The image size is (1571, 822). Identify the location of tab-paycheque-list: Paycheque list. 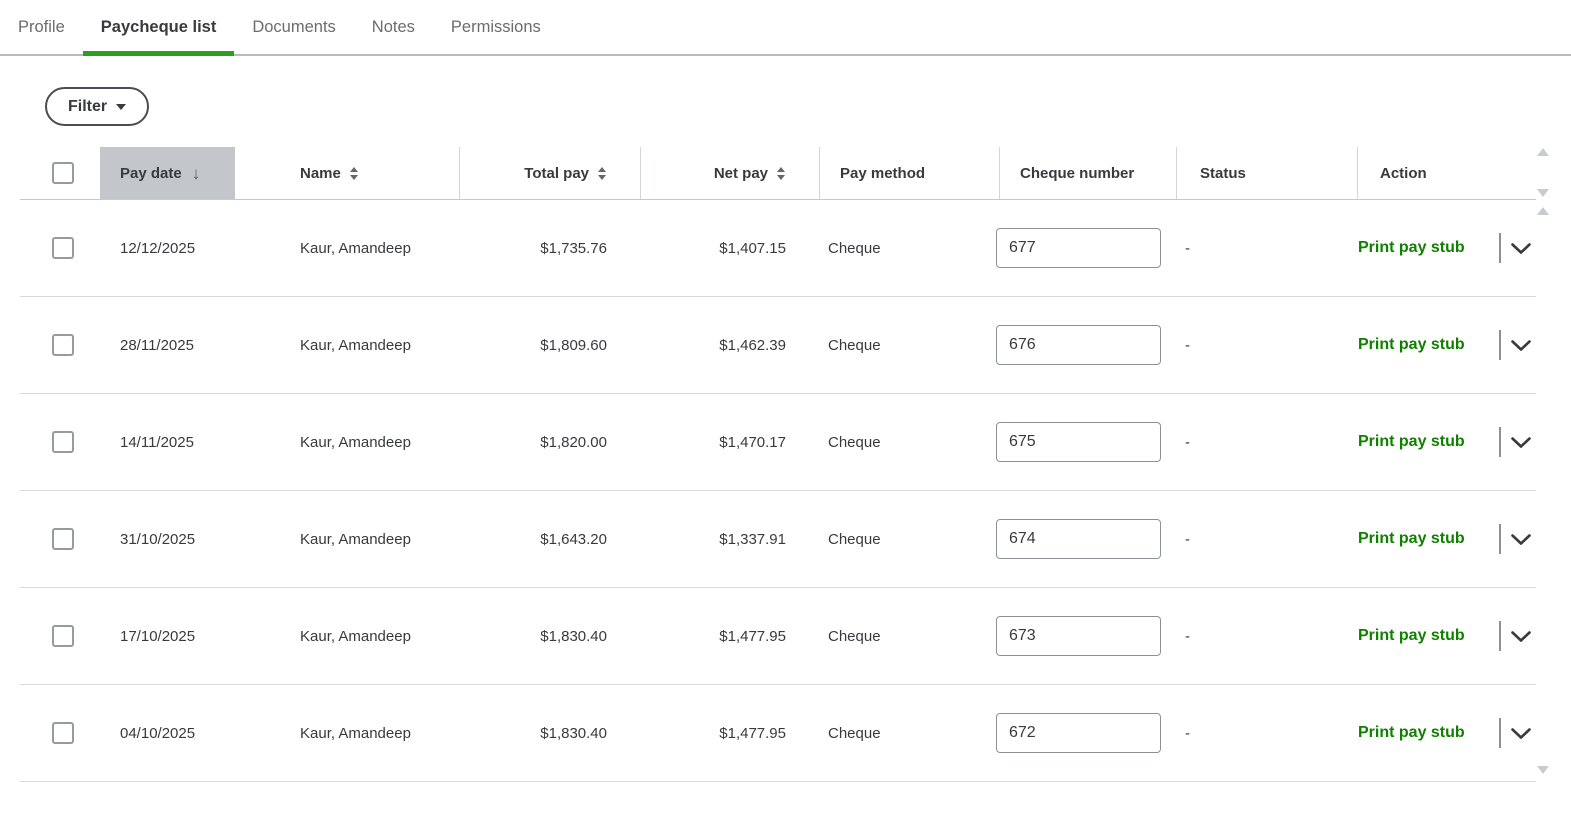
(158, 28).